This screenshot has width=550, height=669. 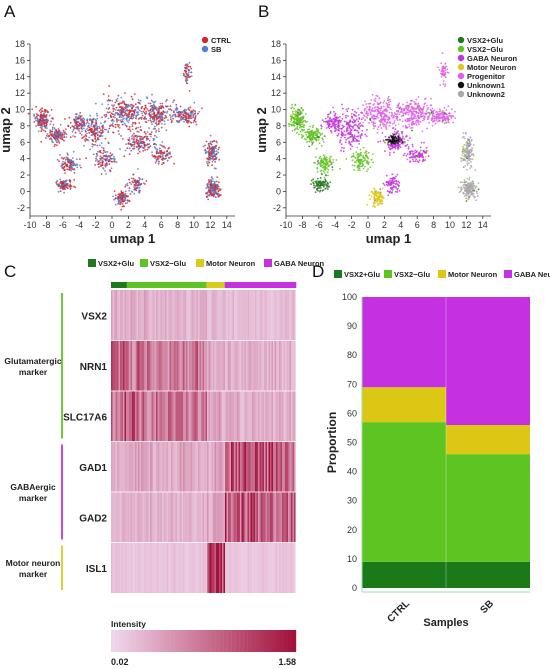 I want to click on legend-swatch, so click(x=461, y=49).